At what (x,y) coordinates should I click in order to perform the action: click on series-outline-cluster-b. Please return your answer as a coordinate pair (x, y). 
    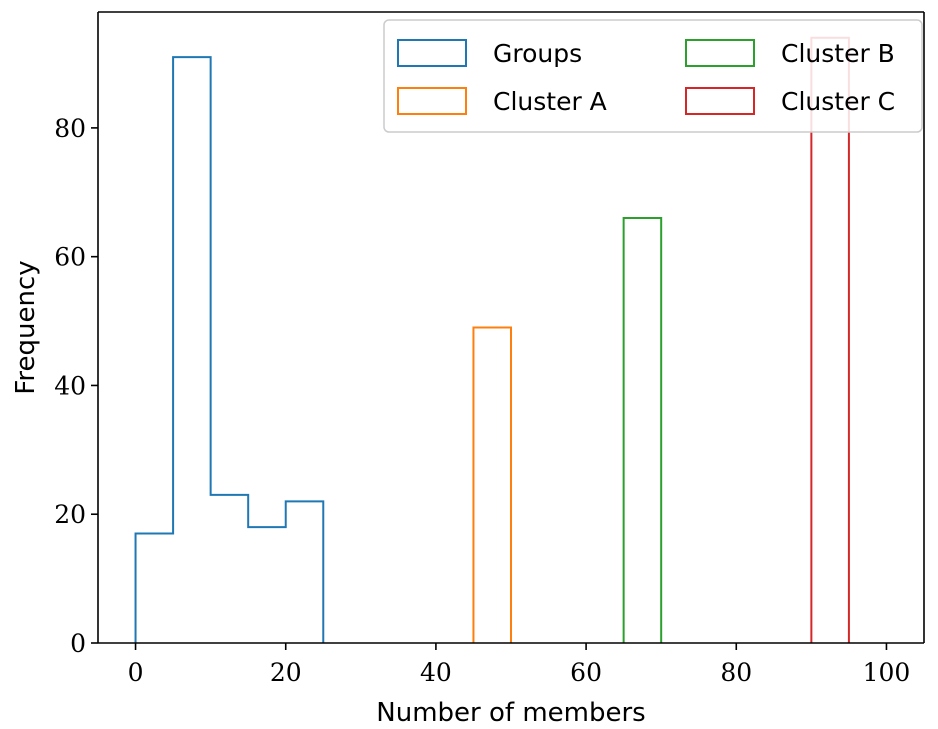
    Looking at the image, I should click on (642, 430).